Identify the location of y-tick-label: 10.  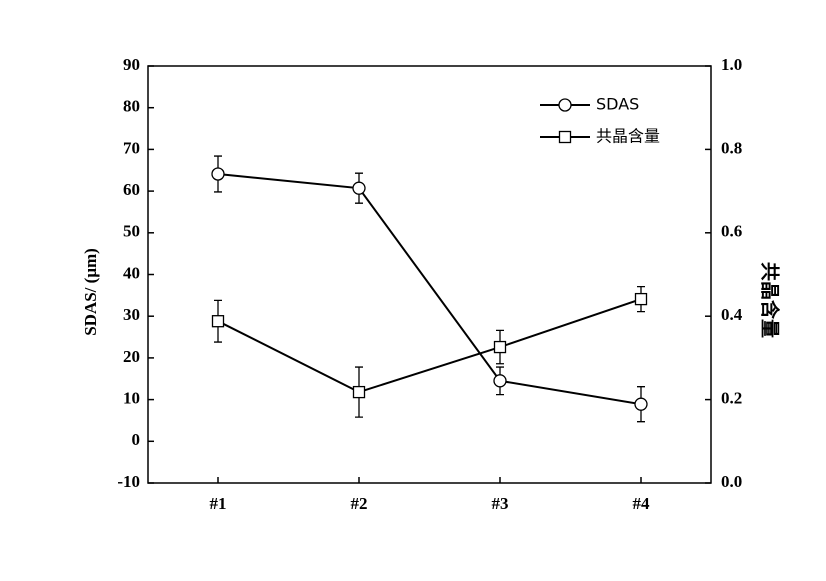
(131, 398).